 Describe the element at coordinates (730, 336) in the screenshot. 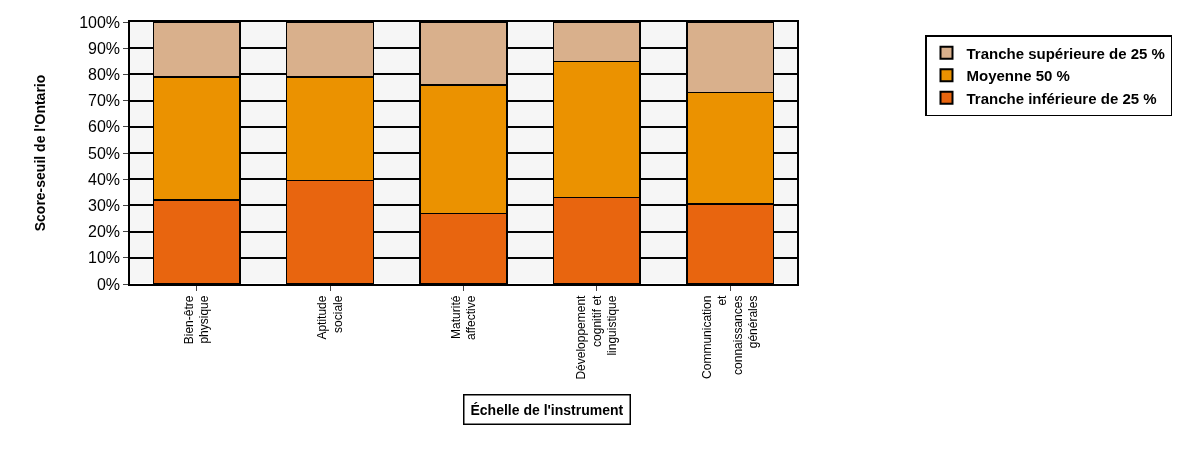

I see `x-tick-label: Communication et connaissances générales` at that location.